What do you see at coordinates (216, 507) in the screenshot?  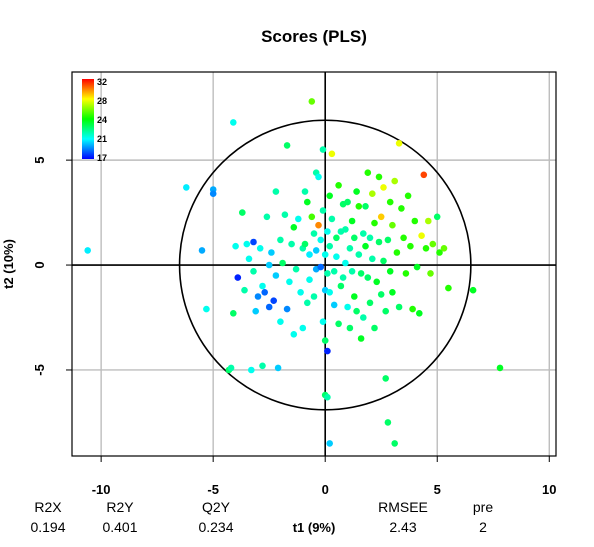 I see `stat-header: Q2Y` at bounding box center [216, 507].